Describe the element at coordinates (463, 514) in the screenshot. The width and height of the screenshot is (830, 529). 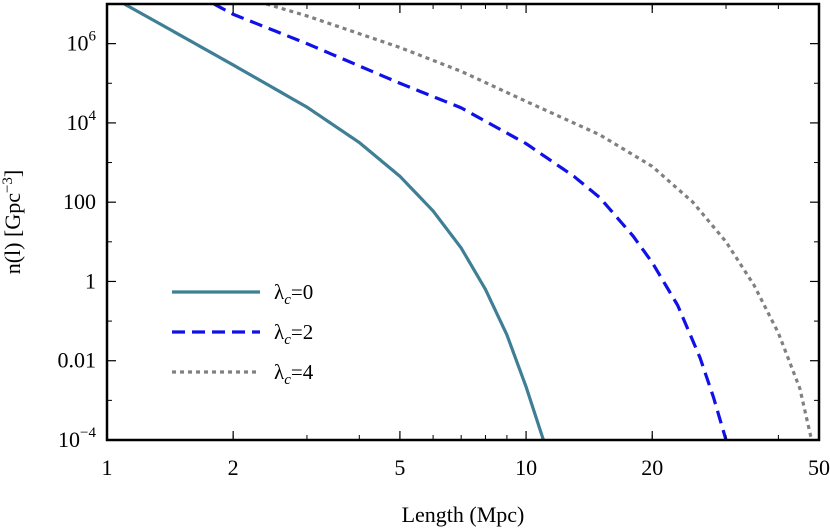
I see `x-axis-title: Length (Mpc)` at that location.